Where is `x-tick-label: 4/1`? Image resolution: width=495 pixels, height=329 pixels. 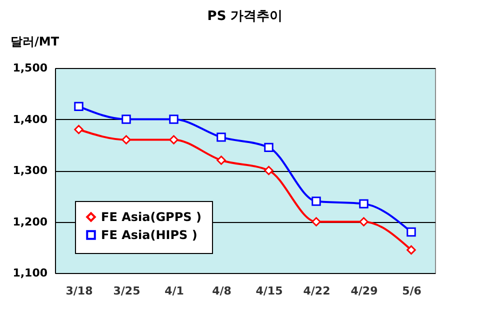 x-tick-label: 4/1 is located at coordinates (174, 291).